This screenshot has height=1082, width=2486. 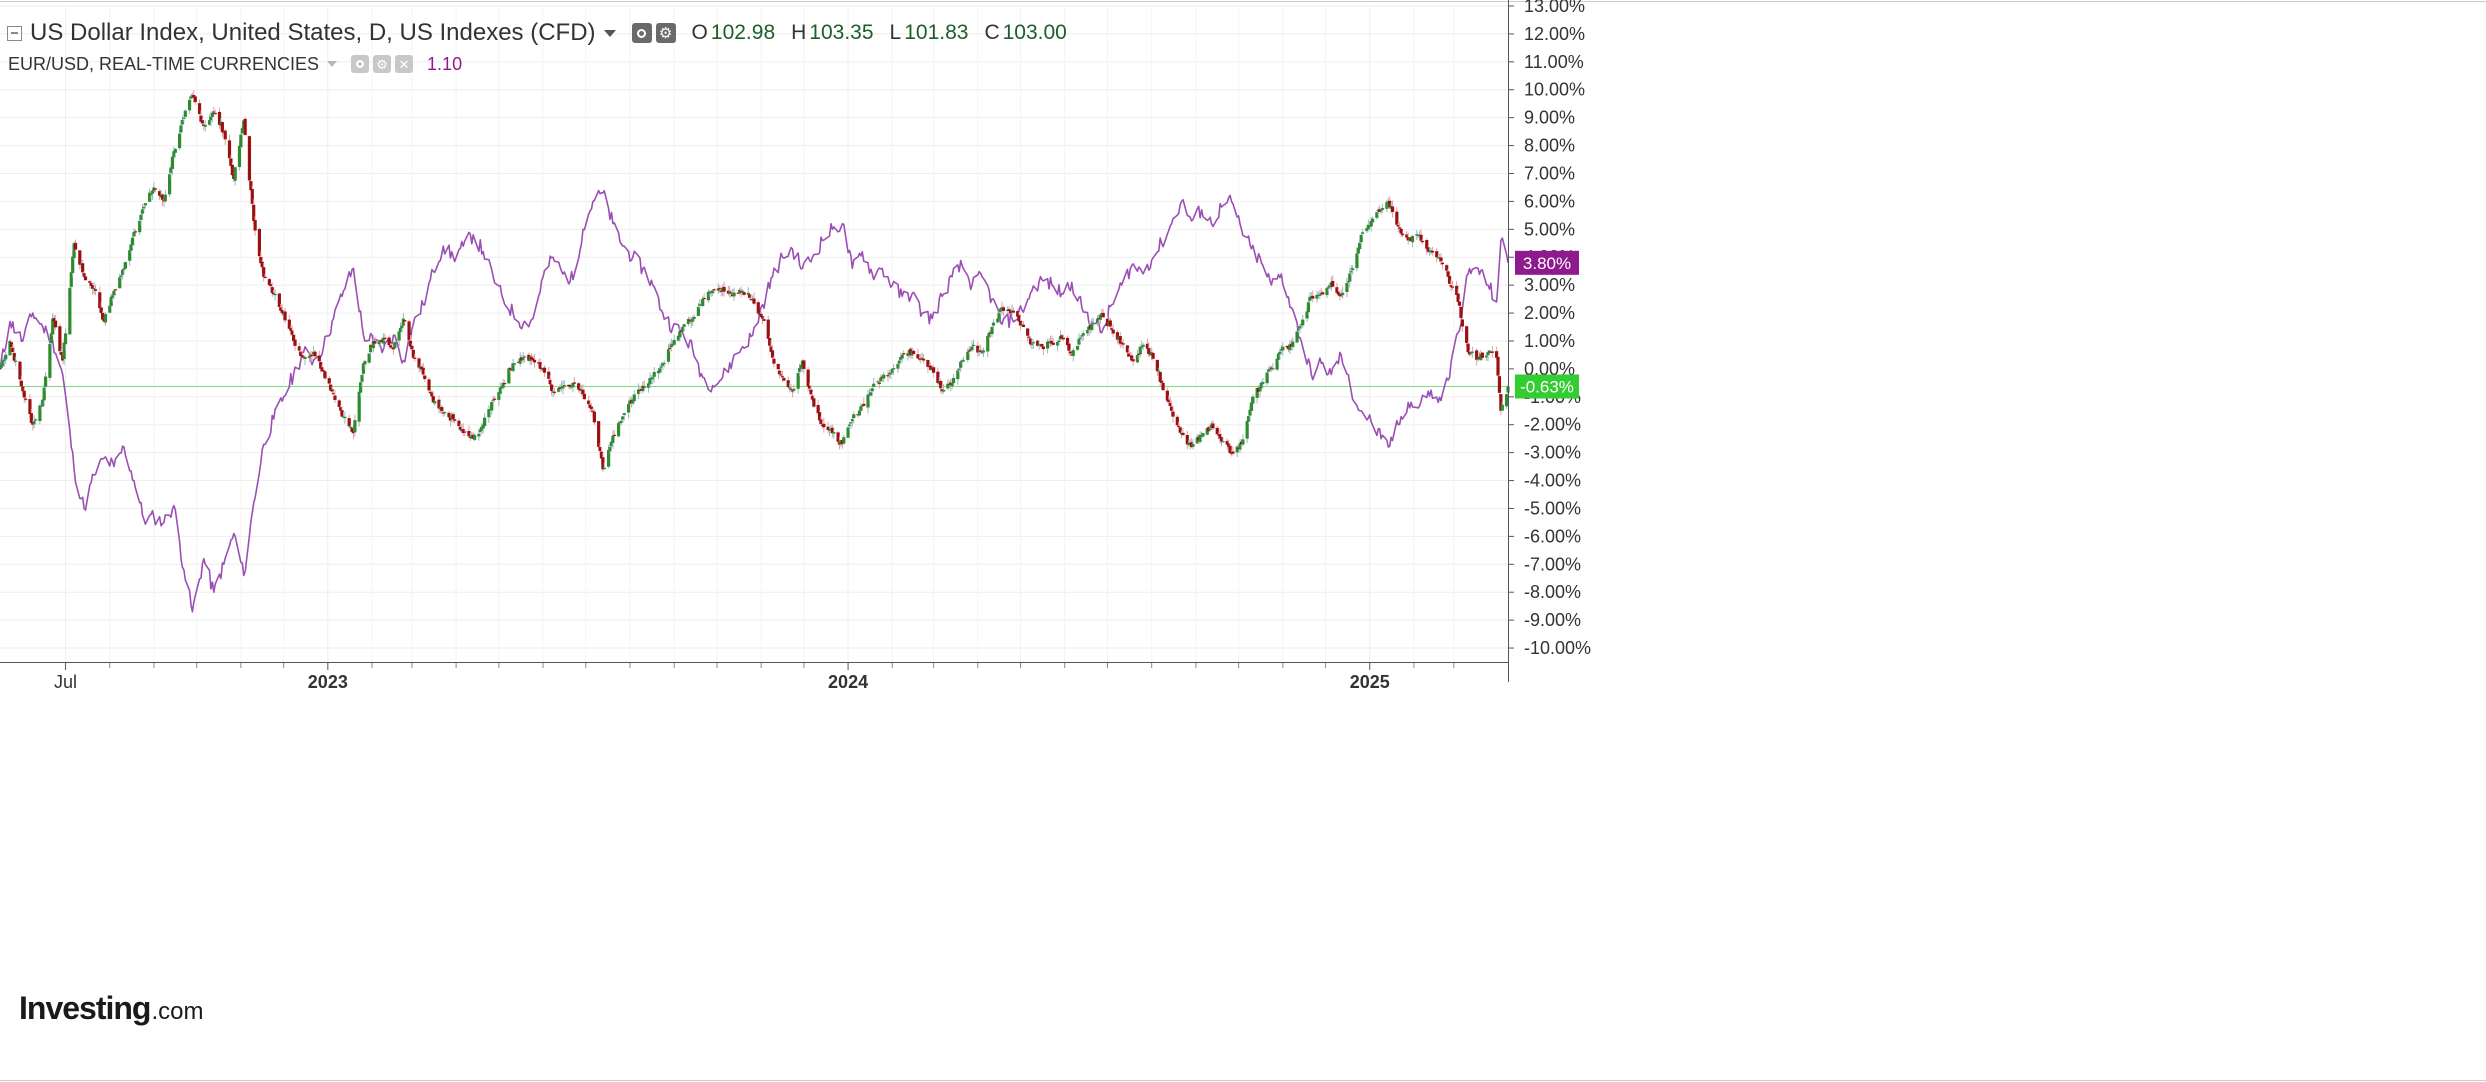 I want to click on close-icon: ✕, so click(x=404, y=64).